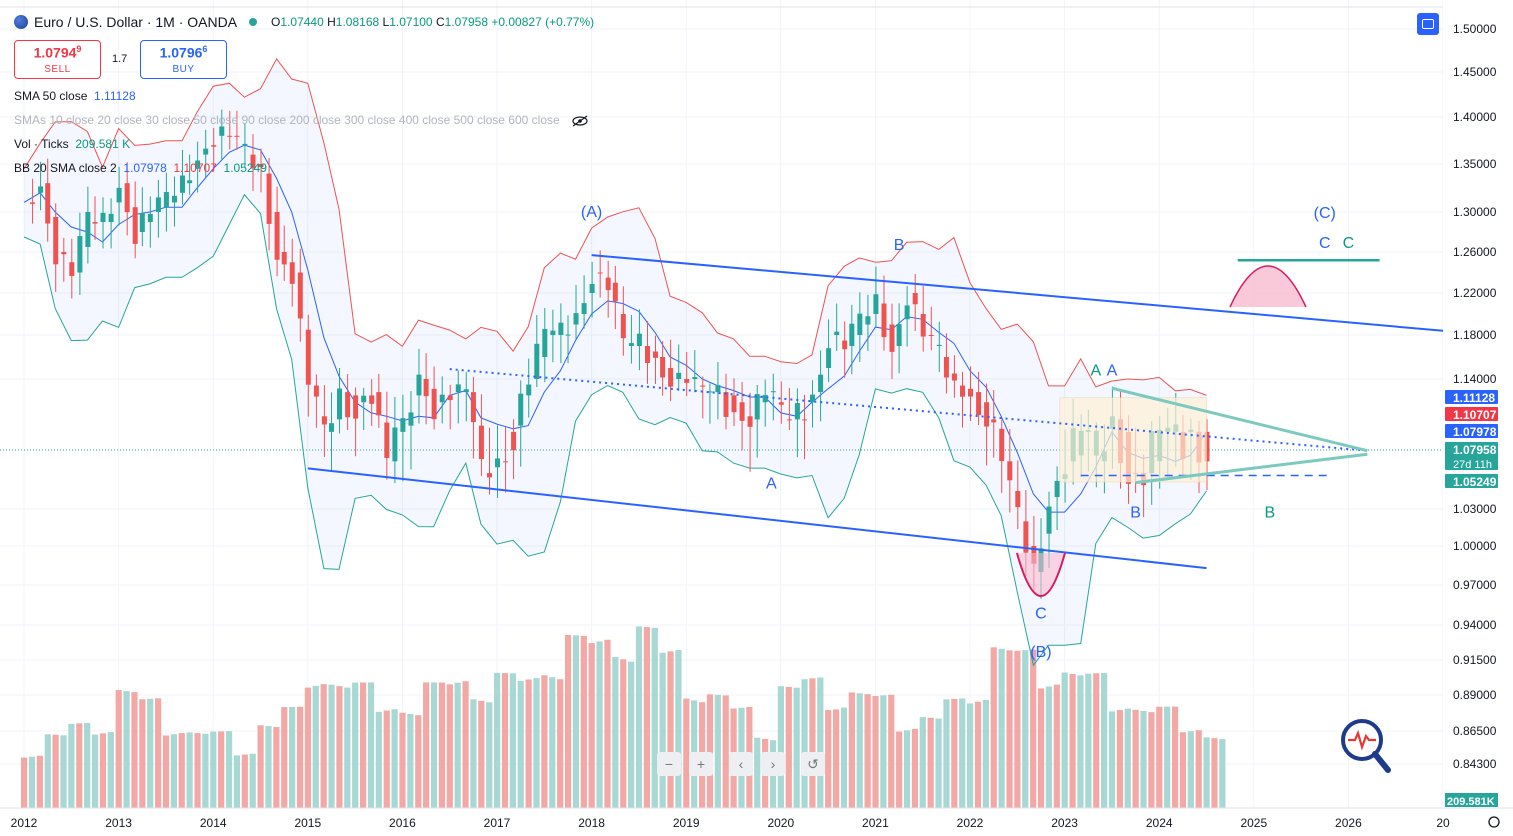 The height and width of the screenshot is (836, 1513). Describe the element at coordinates (1366, 746) in the screenshot. I see `magnifier-logo-icon` at that location.